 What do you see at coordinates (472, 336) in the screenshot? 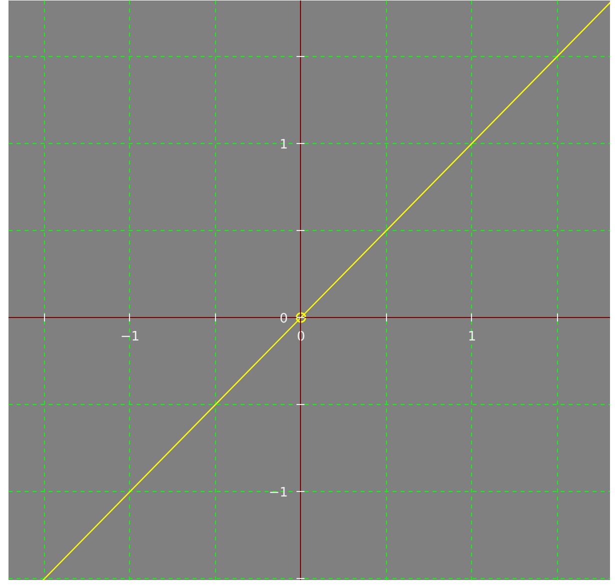
I see `x-tick-label: 1` at bounding box center [472, 336].